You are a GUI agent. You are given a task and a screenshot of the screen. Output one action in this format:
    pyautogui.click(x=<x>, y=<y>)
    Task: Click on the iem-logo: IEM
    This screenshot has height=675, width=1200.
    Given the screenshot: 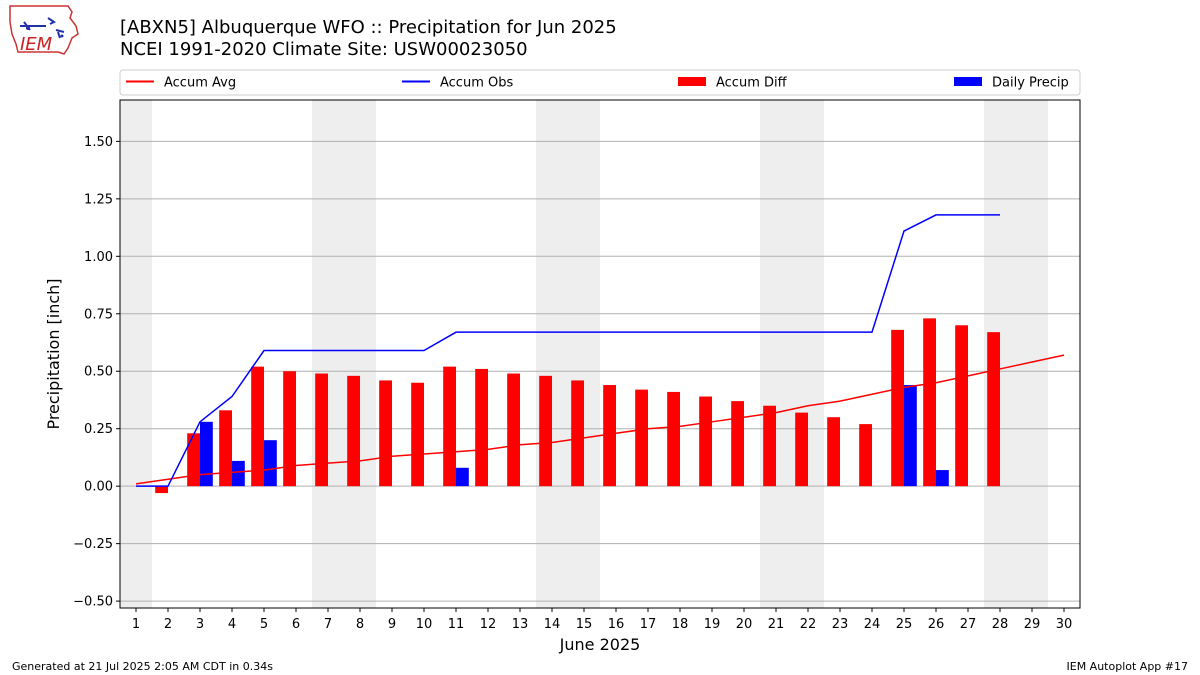 What is the action you would take?
    pyautogui.click(x=44, y=33)
    